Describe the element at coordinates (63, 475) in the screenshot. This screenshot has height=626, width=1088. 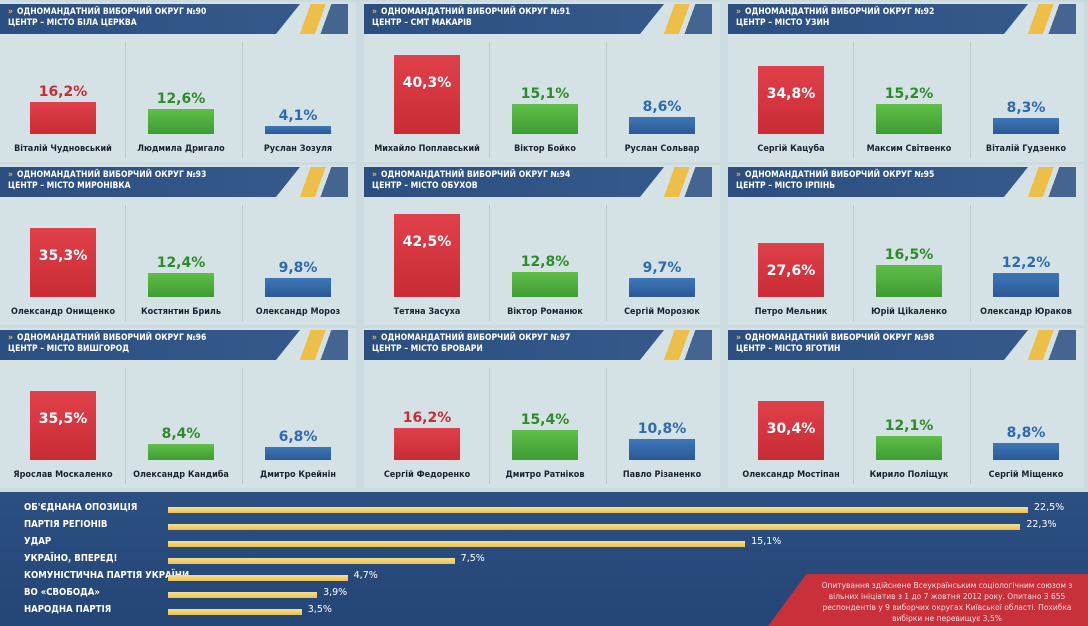
I see `candidate-name: Ярослав Москаленко` at that location.